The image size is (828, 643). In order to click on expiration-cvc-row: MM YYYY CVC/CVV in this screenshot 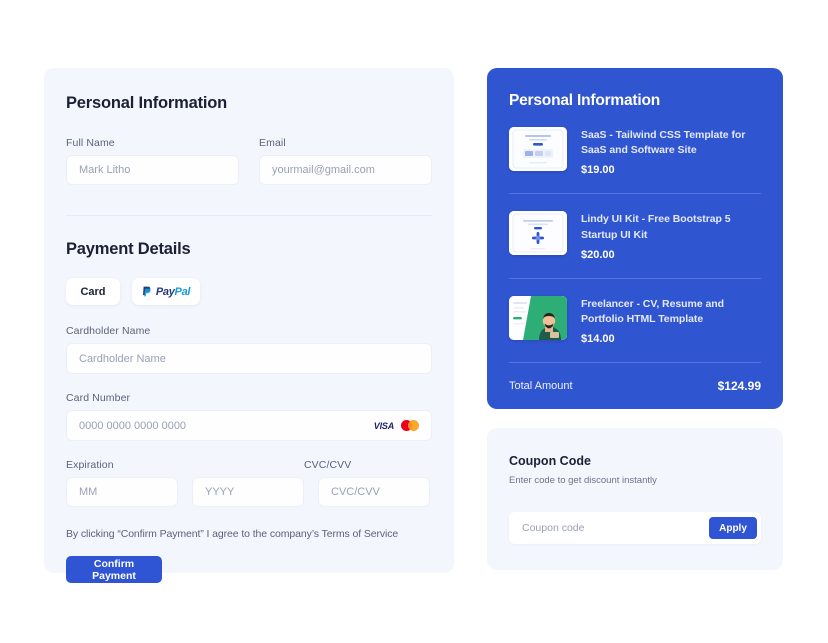, I will do `click(249, 492)`.